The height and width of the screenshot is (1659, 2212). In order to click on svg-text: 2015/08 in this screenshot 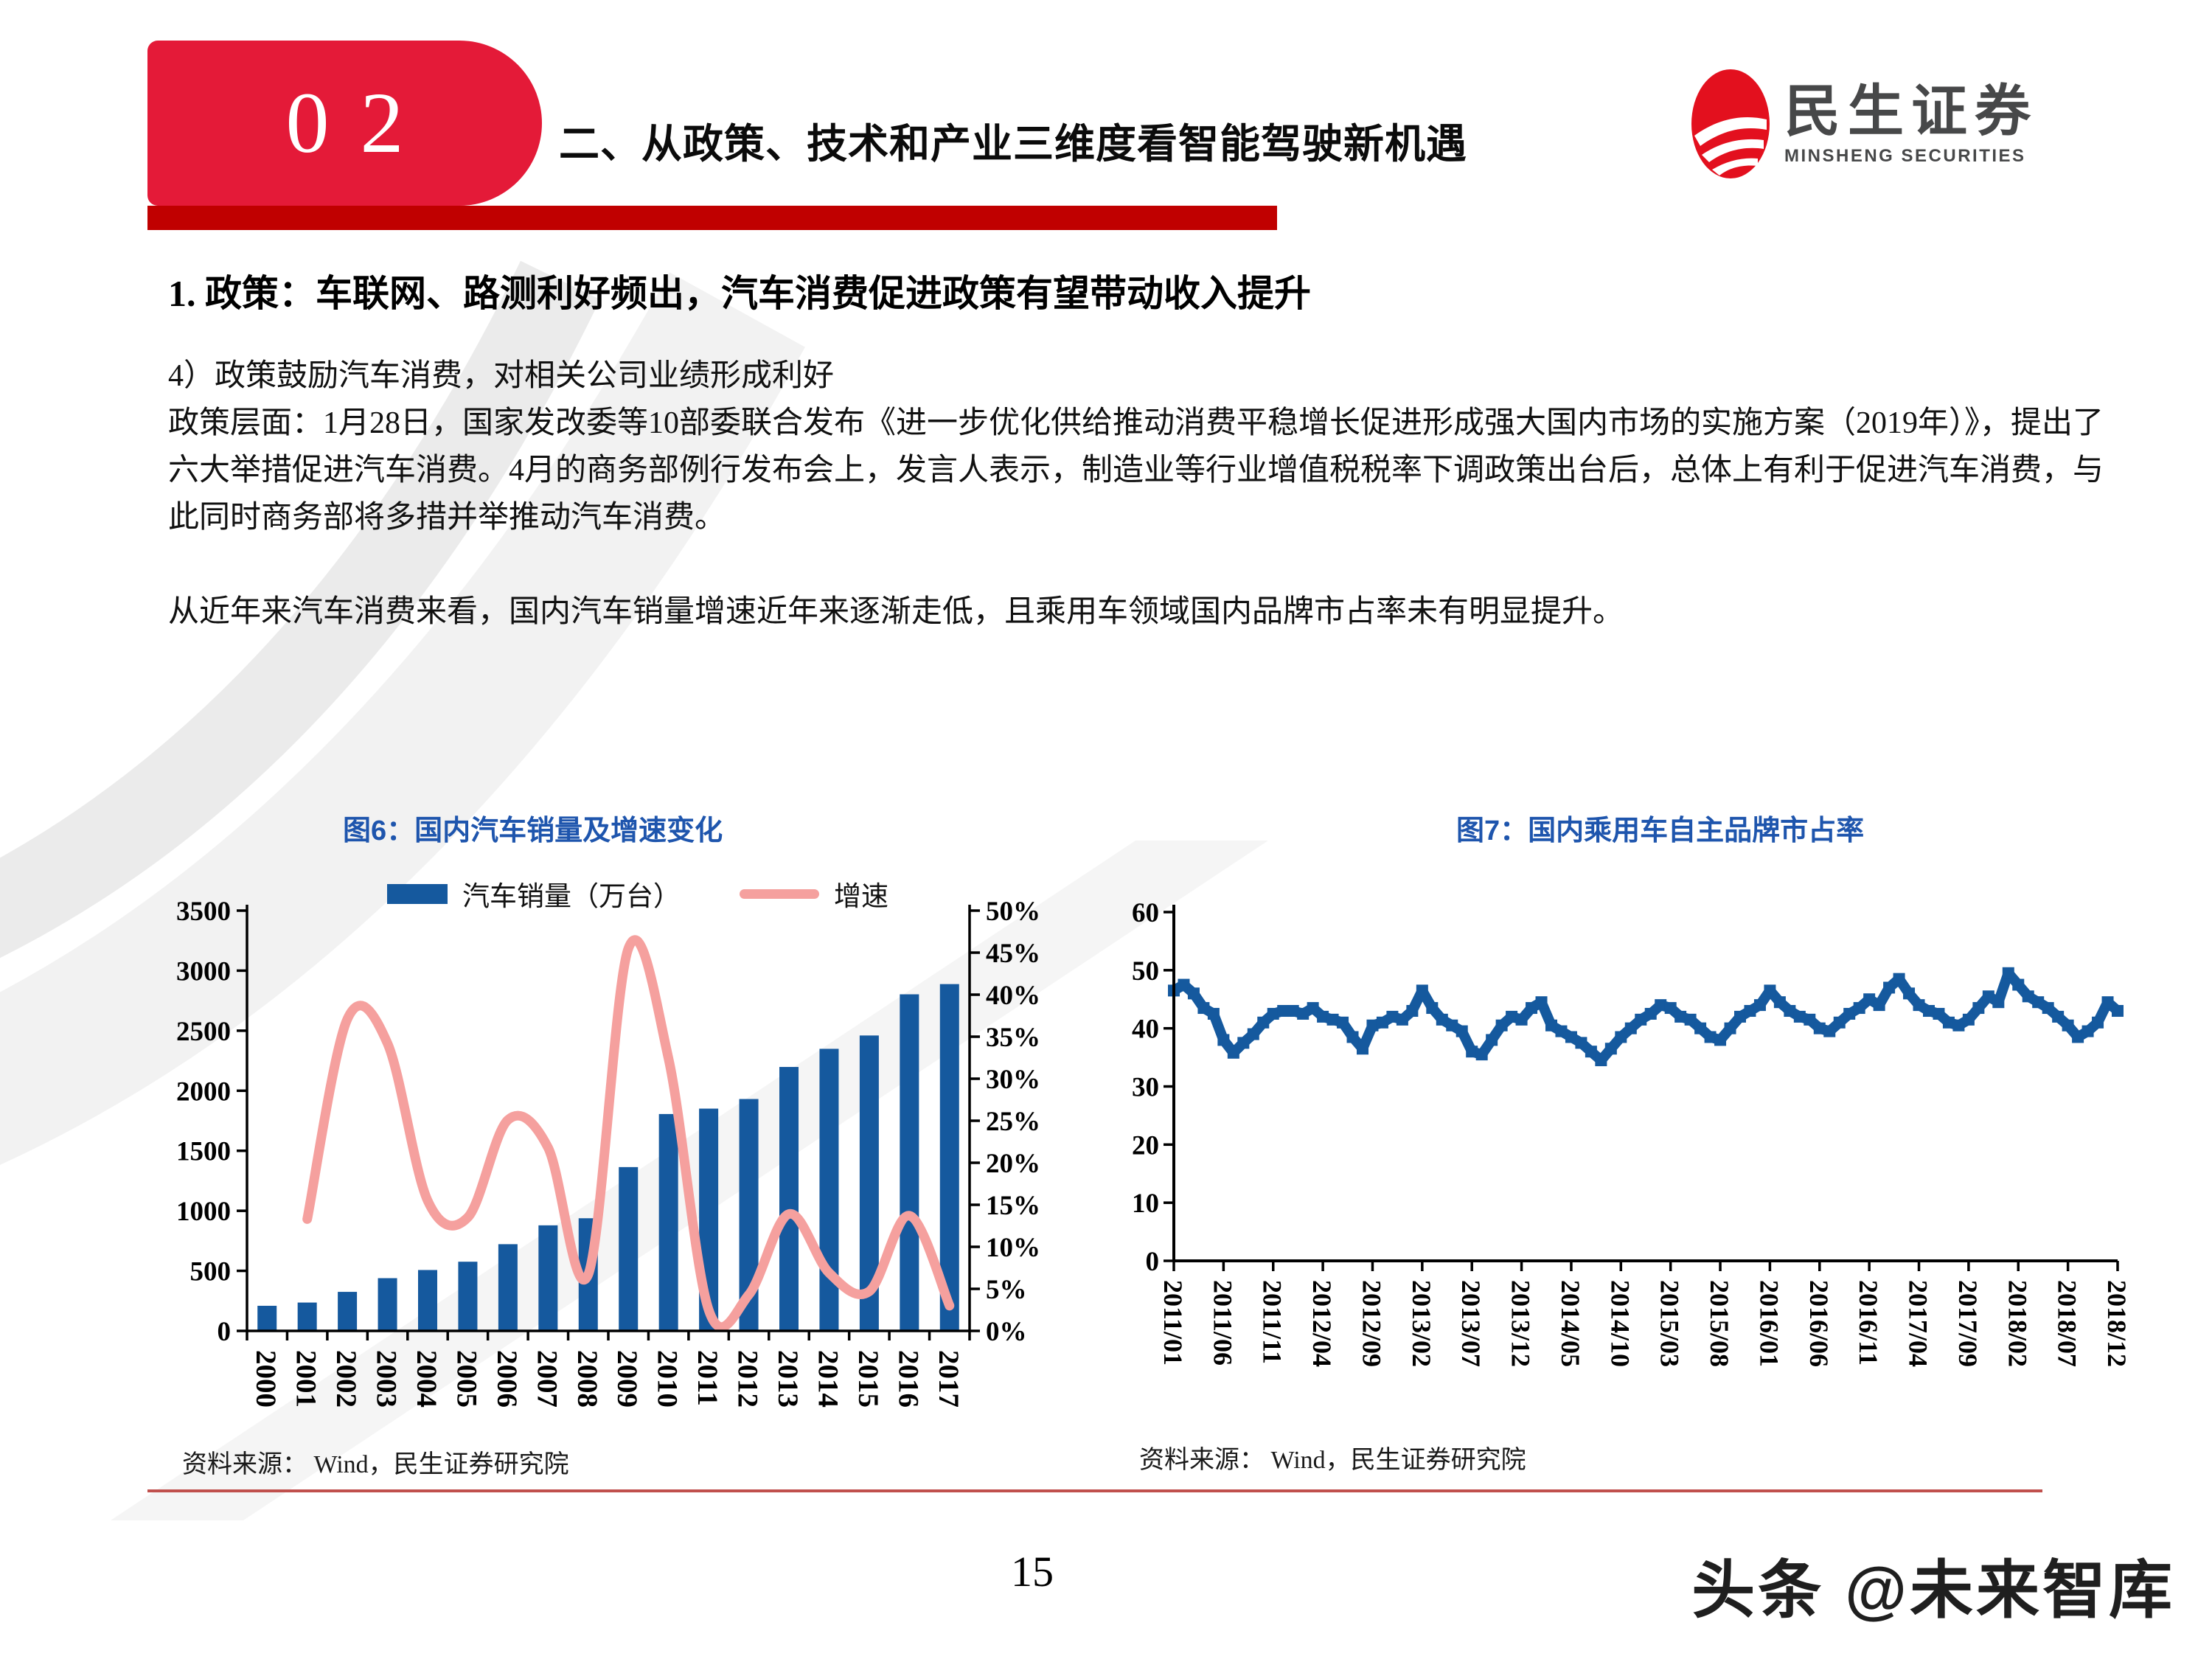, I will do `click(1719, 1323)`.